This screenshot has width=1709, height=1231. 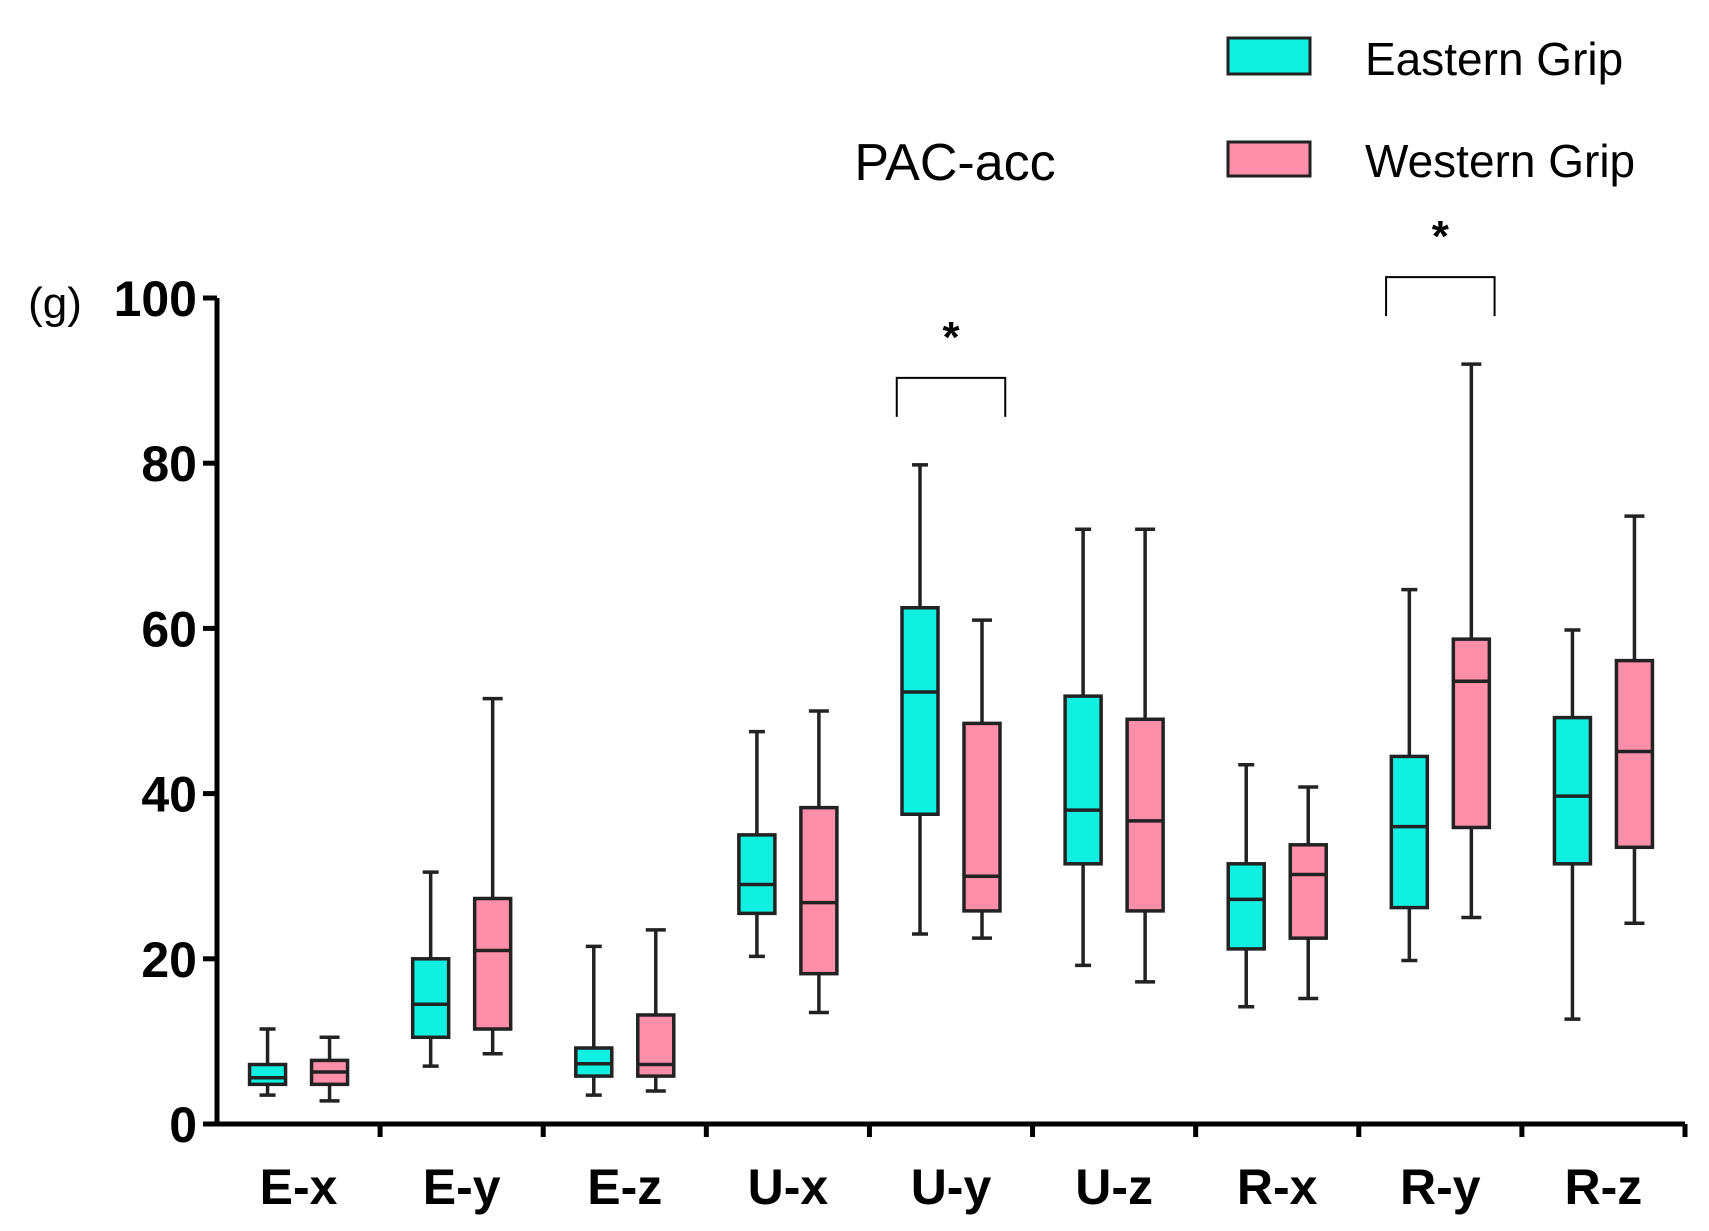 I want to click on x-axis: E-x E-y E-z U-x U-y U-z R-x R-y R-z, so click(x=951, y=1168).